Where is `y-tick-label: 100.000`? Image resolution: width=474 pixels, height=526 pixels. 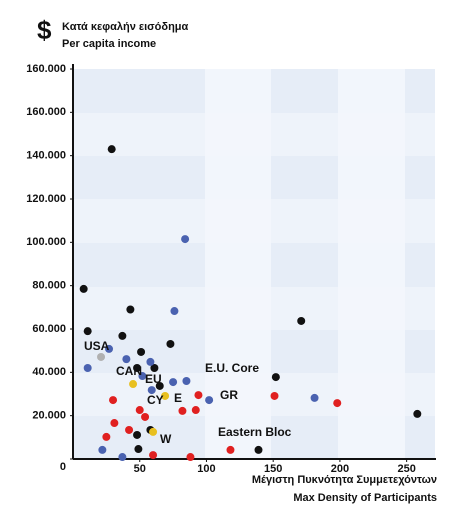 y-tick-label: 100.000 is located at coordinates (46, 242).